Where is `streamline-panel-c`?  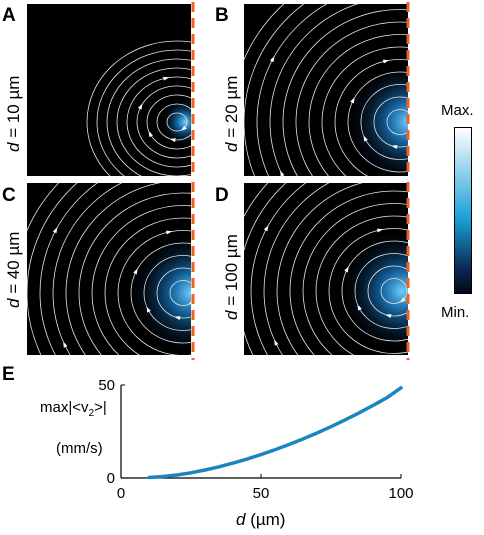
streamline-panel-c is located at coordinates (109, 269).